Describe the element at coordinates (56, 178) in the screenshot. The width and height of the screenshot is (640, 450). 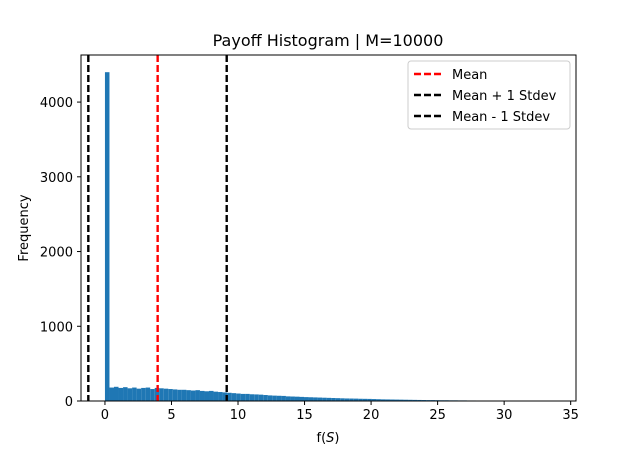
I see `y-tick-label: 3000` at that location.